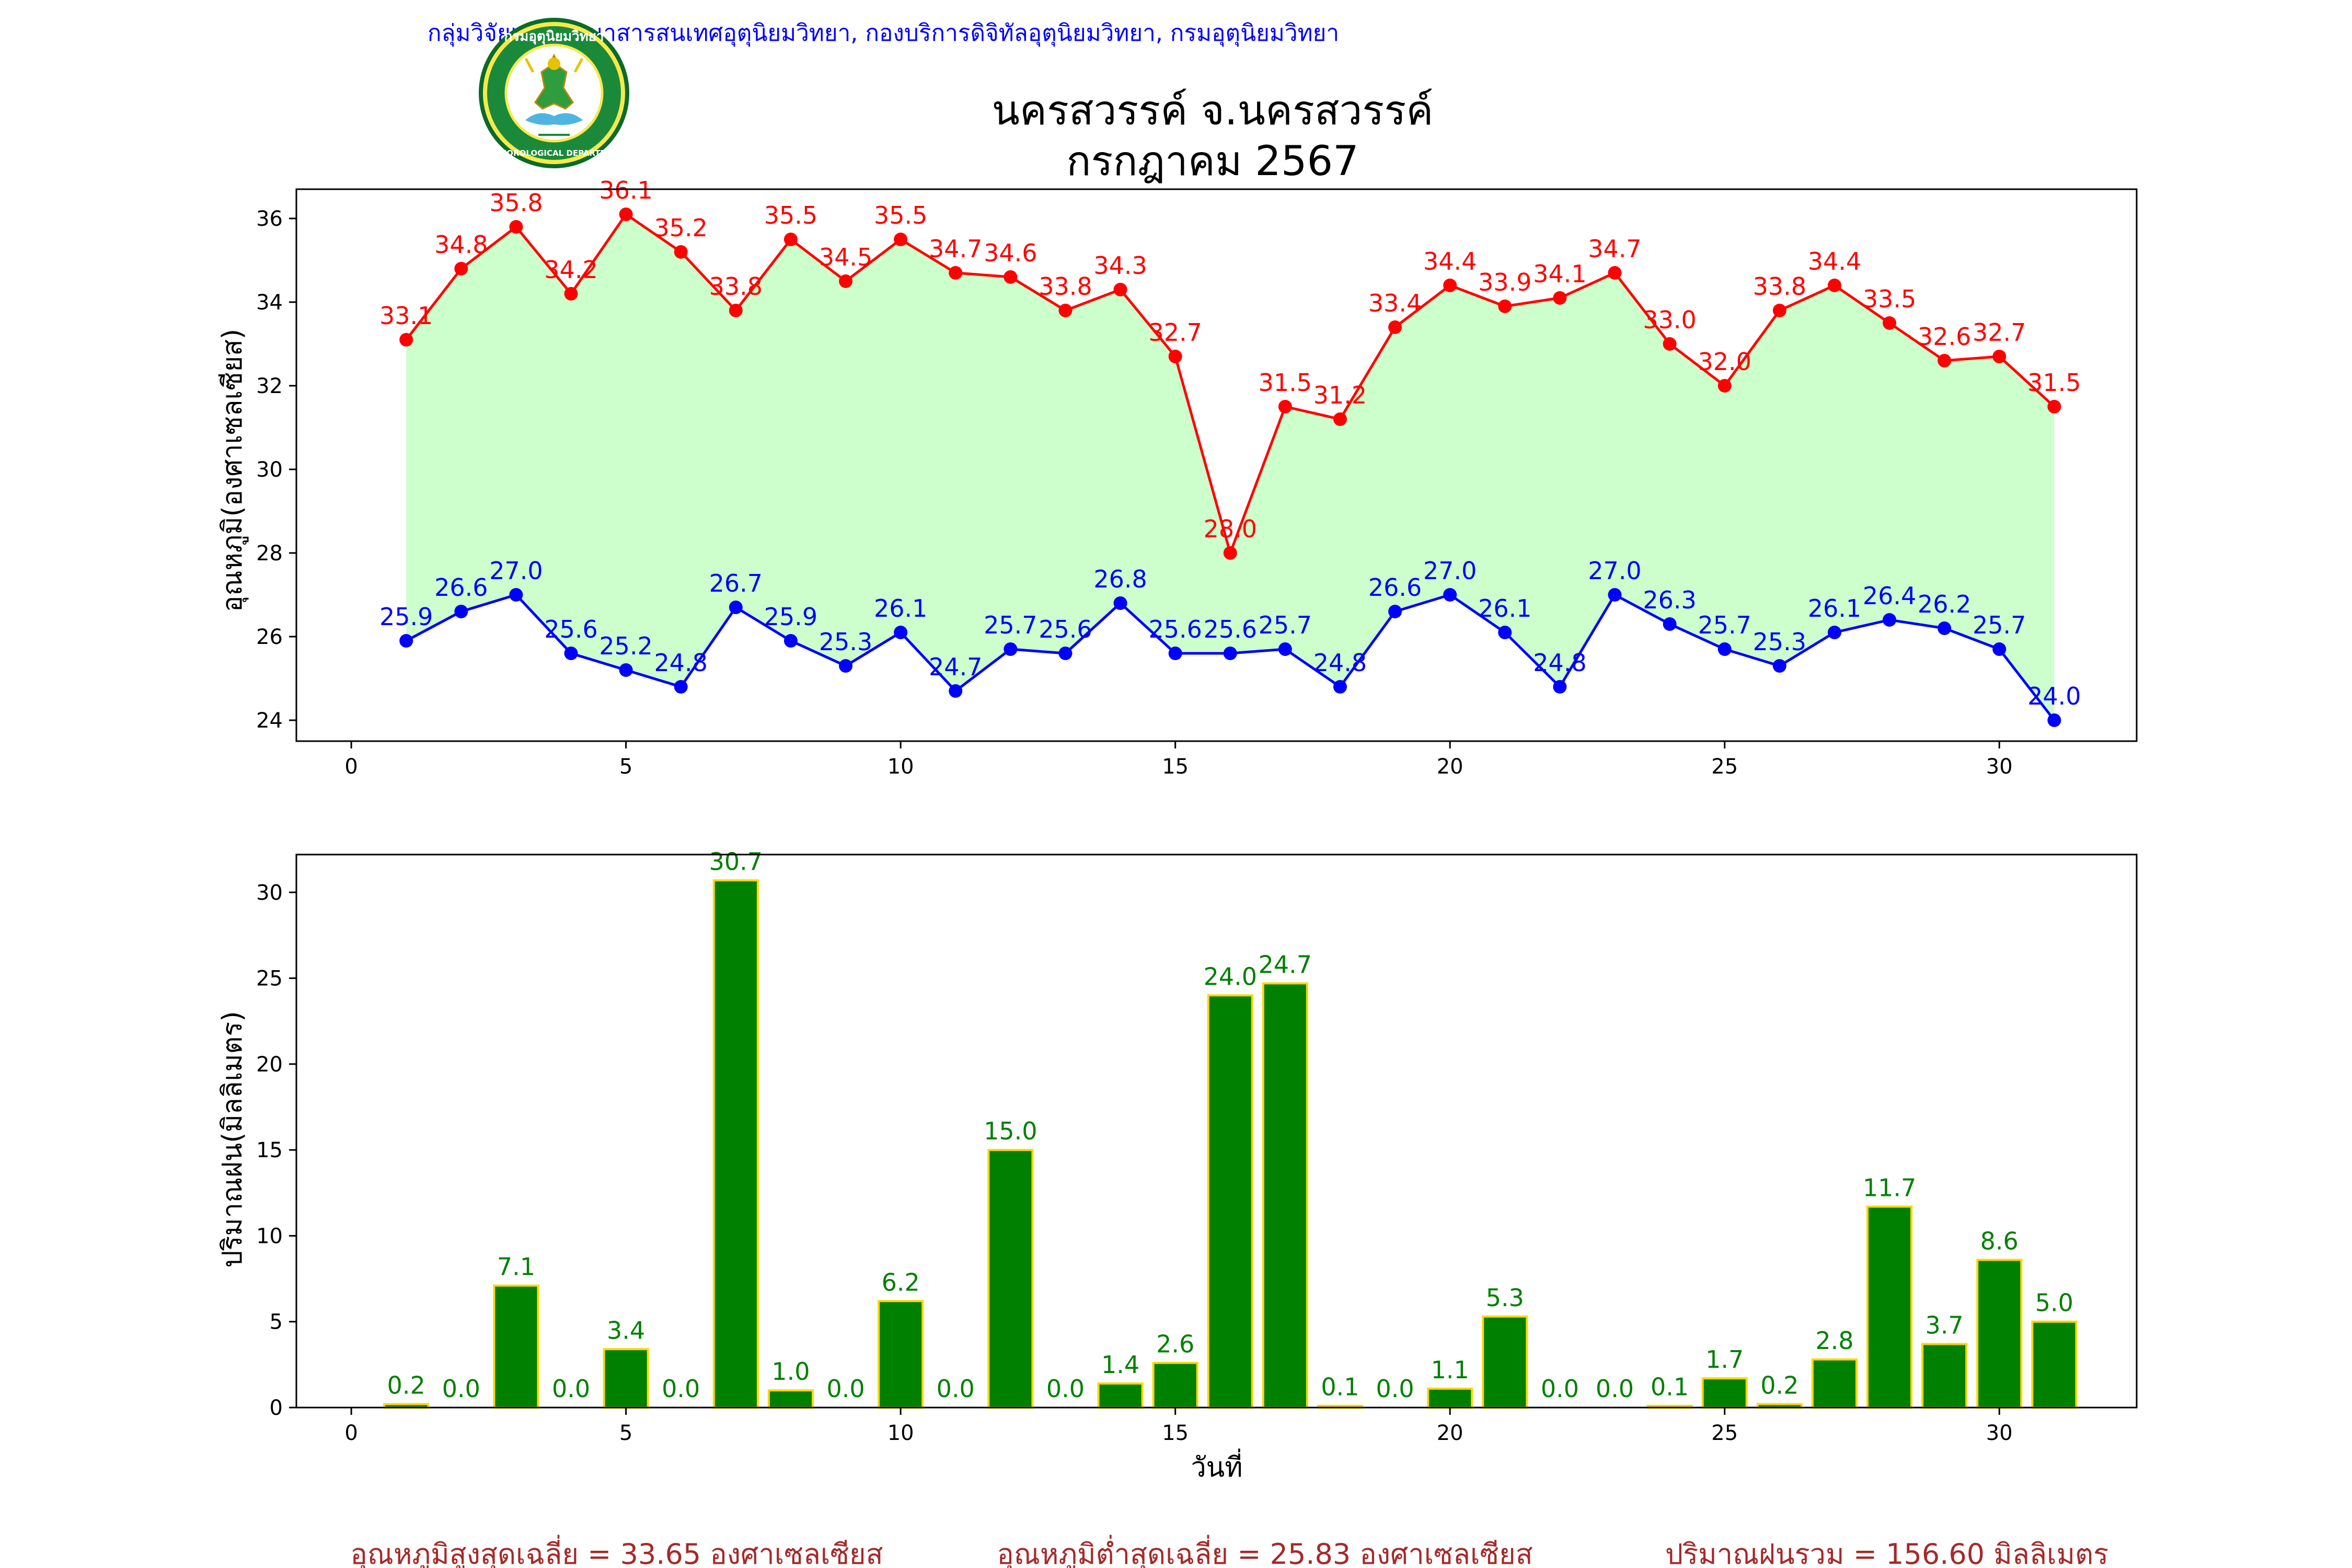 The height and width of the screenshot is (1568, 2352). Describe the element at coordinates (1010, 1131) in the screenshot. I see `rainfall-label: 15.0` at that location.